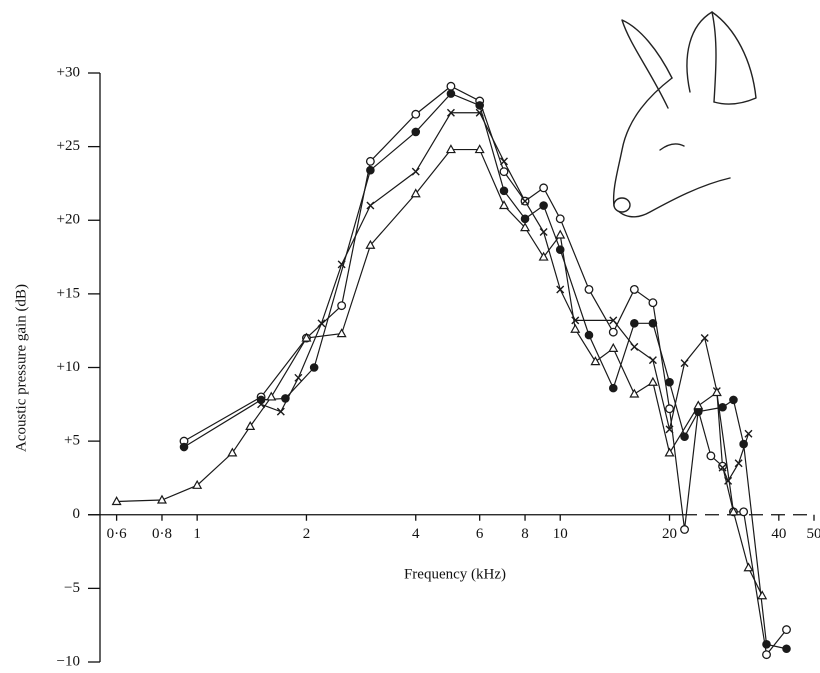 The image size is (820, 673). I want to click on y-axis-label: Acoustic pressure gain (dB), so click(21, 368).